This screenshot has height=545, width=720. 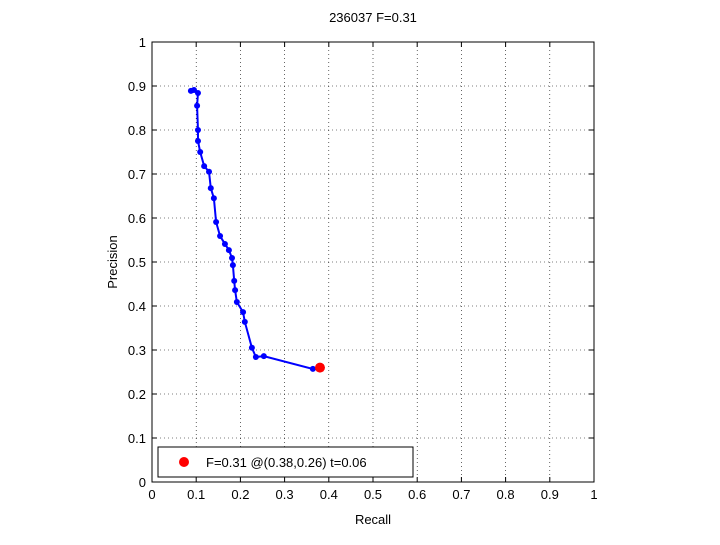 What do you see at coordinates (417, 494) in the screenshot?
I see `x-tick-label: 0.6` at bounding box center [417, 494].